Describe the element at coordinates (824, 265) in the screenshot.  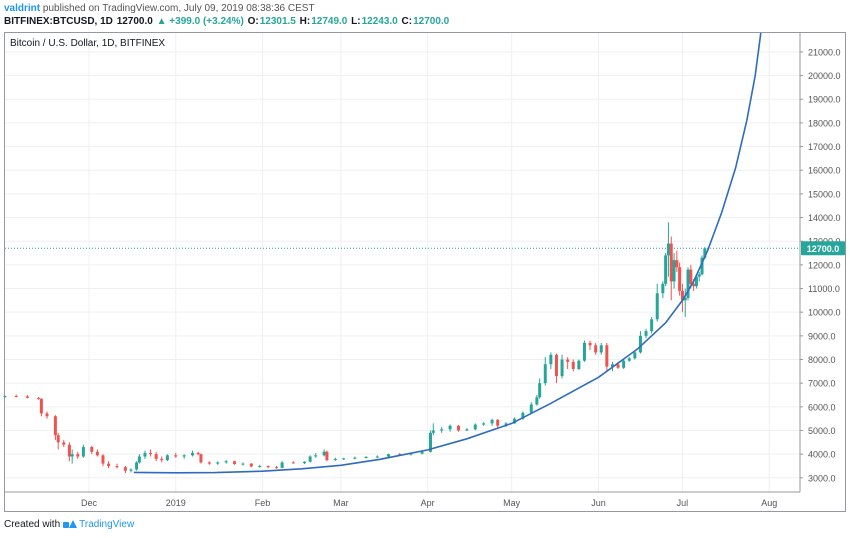
I see `y-tick-label: 12000.0` at that location.